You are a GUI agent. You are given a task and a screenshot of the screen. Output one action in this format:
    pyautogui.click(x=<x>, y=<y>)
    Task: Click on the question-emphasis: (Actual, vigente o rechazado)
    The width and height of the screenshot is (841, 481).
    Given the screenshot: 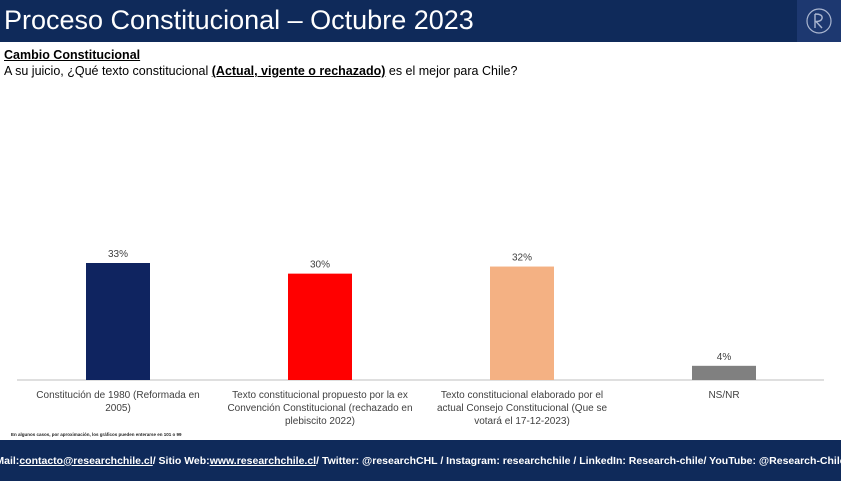 What is the action you would take?
    pyautogui.click(x=298, y=71)
    